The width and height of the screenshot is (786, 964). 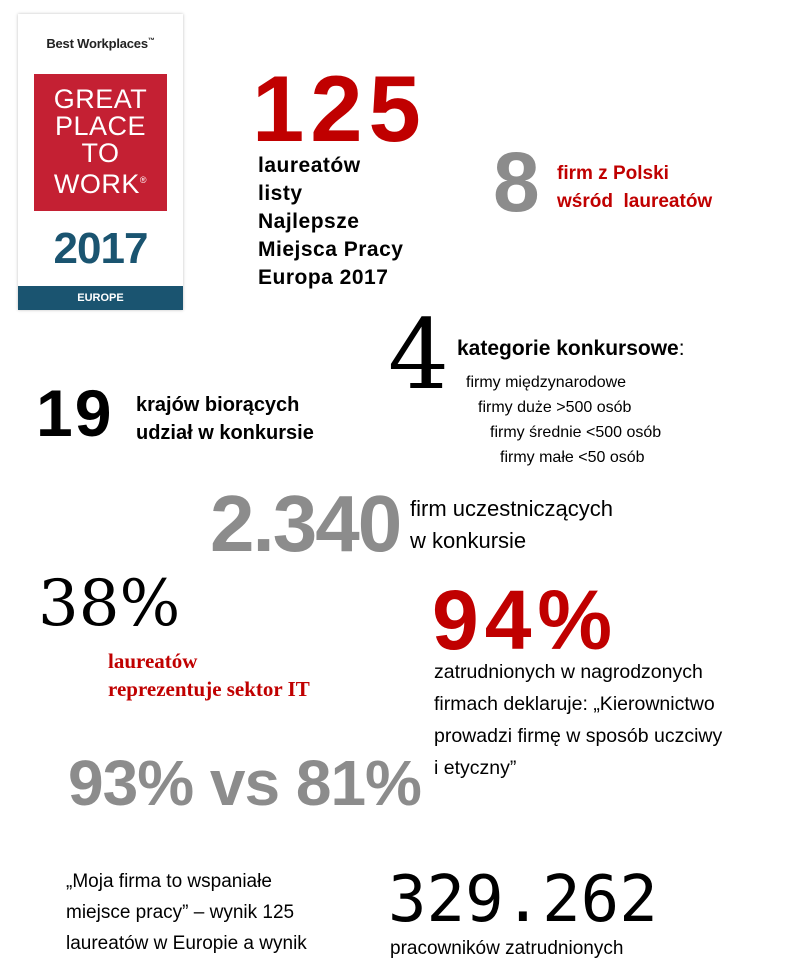 What do you see at coordinates (306, 523) in the screenshot?
I see `stat-uczestnicy-number: 2.340` at bounding box center [306, 523].